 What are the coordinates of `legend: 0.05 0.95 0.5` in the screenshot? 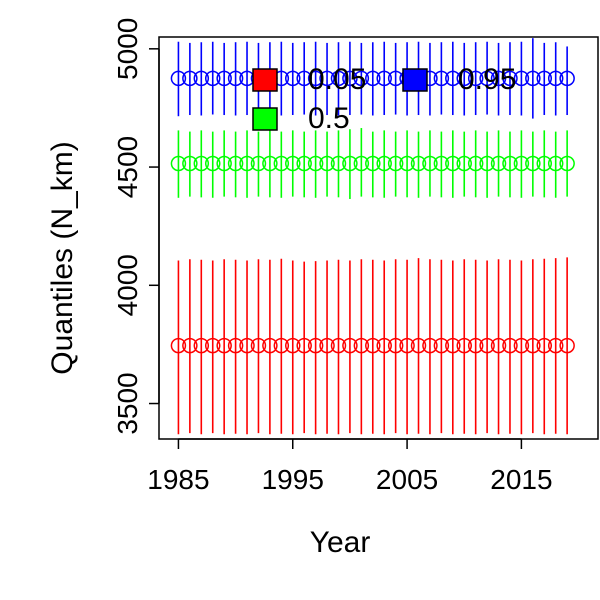 It's located at (384, 99).